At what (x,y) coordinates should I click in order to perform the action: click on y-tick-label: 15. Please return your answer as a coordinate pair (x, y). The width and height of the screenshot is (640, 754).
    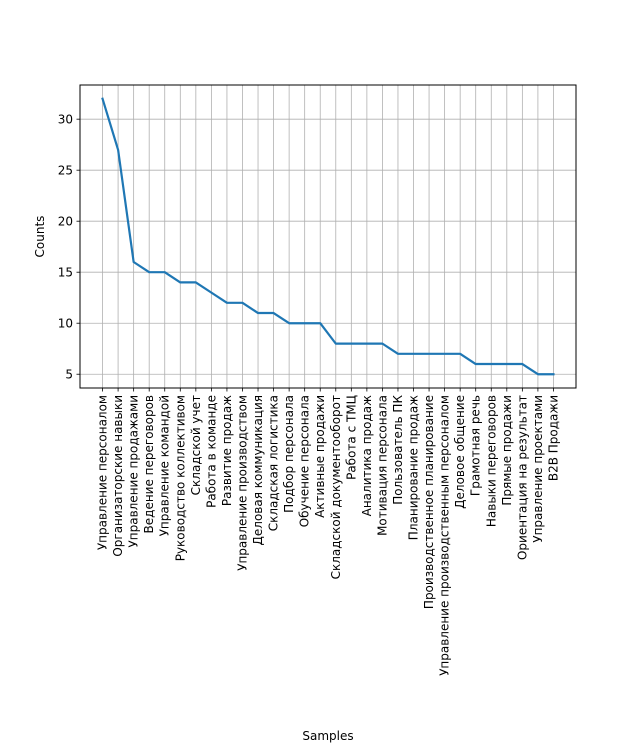
    Looking at the image, I should click on (65, 273).